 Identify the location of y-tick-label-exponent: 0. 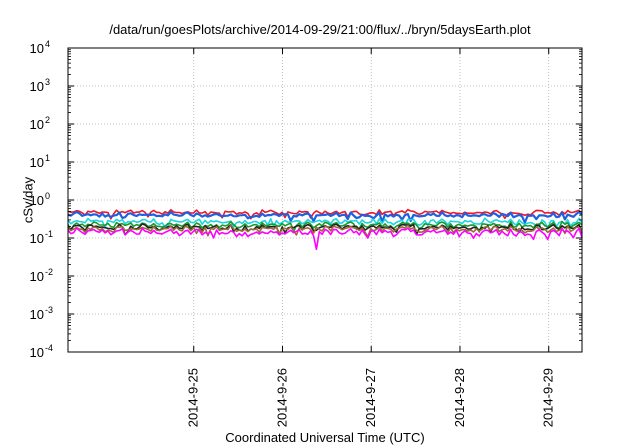
(47, 196).